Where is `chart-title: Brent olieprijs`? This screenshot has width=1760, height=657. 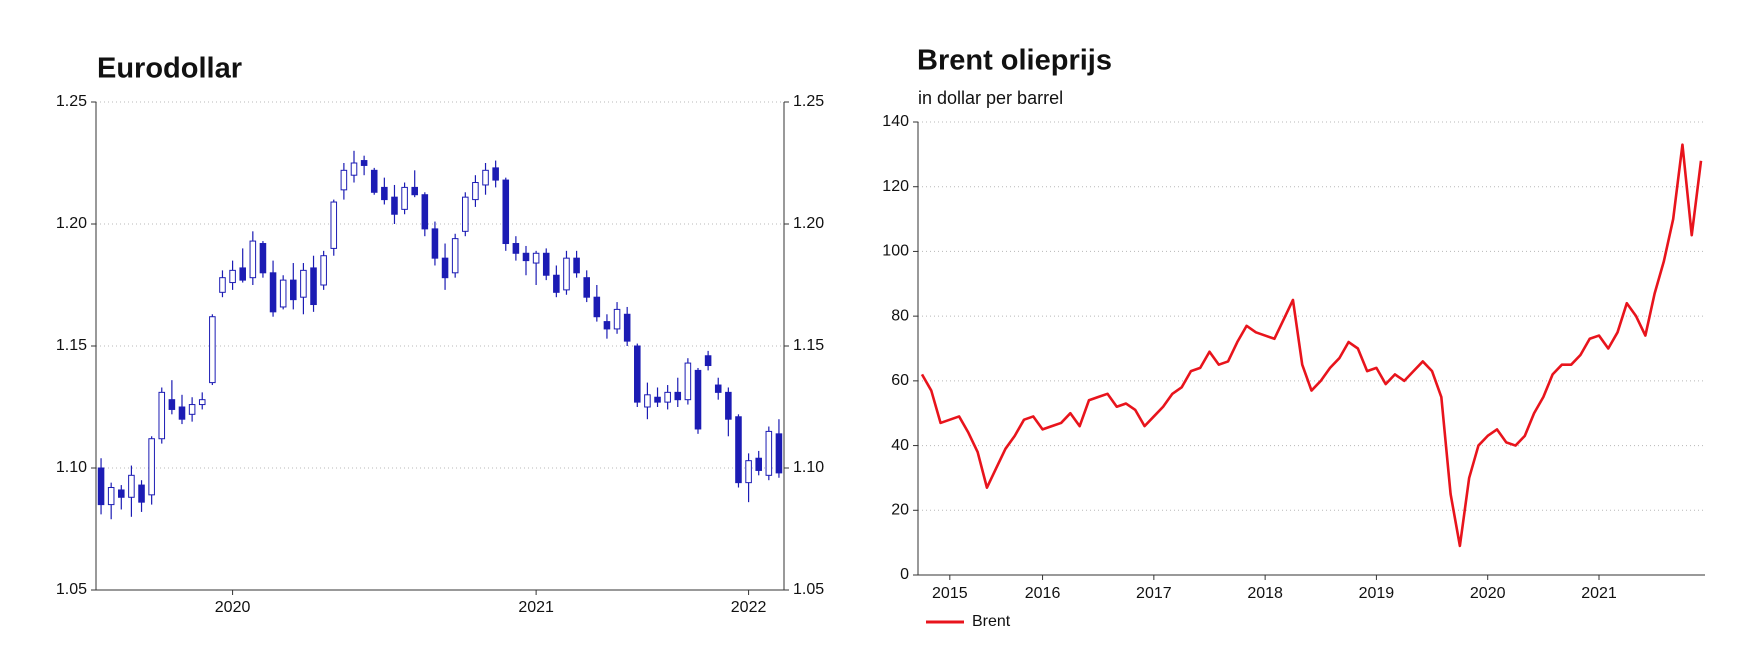 chart-title: Brent olieprijs is located at coordinates (1014, 61).